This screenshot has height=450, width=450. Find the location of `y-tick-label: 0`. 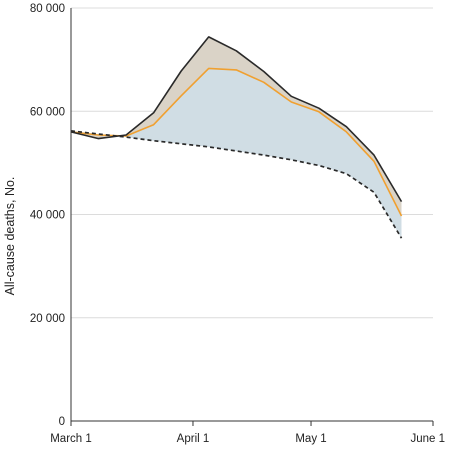

y-tick-label: 0 is located at coordinates (62, 422).